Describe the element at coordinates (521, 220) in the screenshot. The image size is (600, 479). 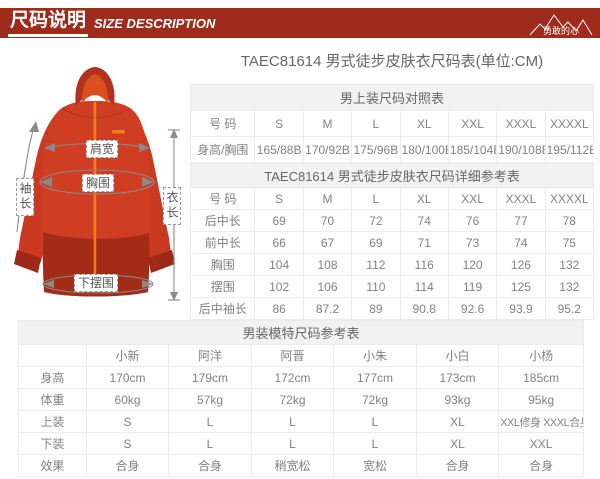
I see `table-cell: 77` at that location.